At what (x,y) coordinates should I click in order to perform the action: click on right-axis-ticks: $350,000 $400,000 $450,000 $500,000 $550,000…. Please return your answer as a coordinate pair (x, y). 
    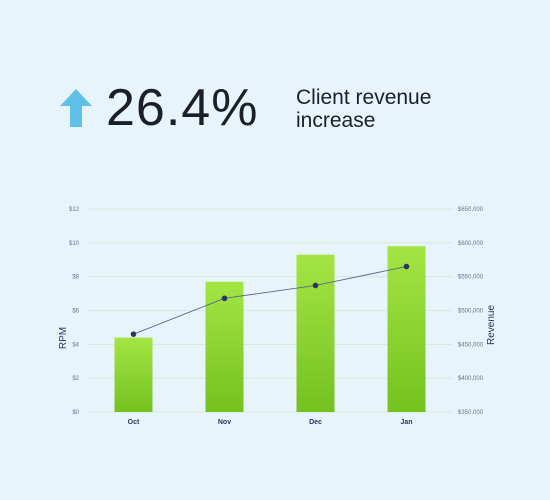
    Looking at the image, I should click on (471, 311).